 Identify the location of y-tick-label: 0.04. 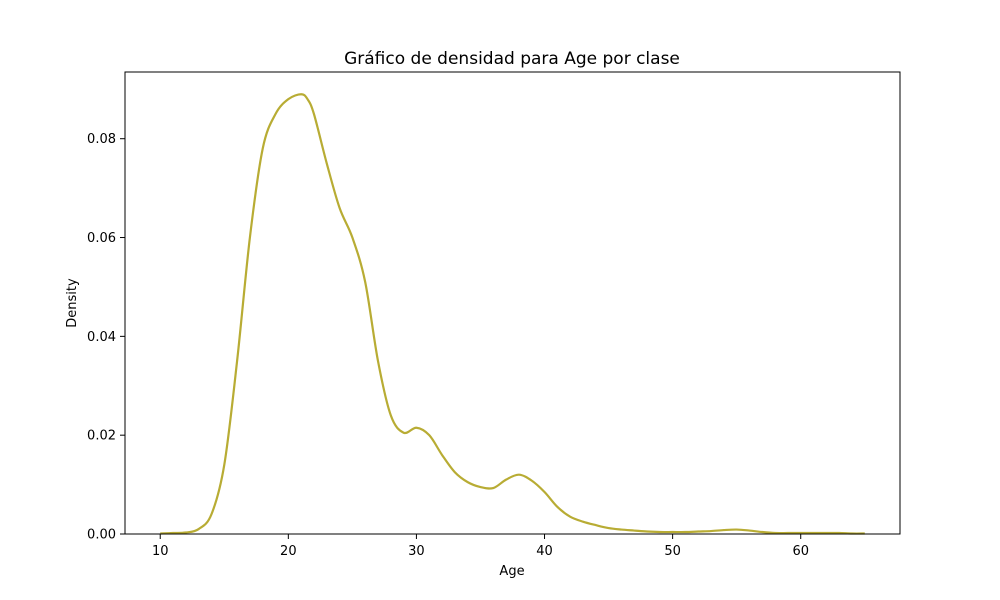
(101, 337).